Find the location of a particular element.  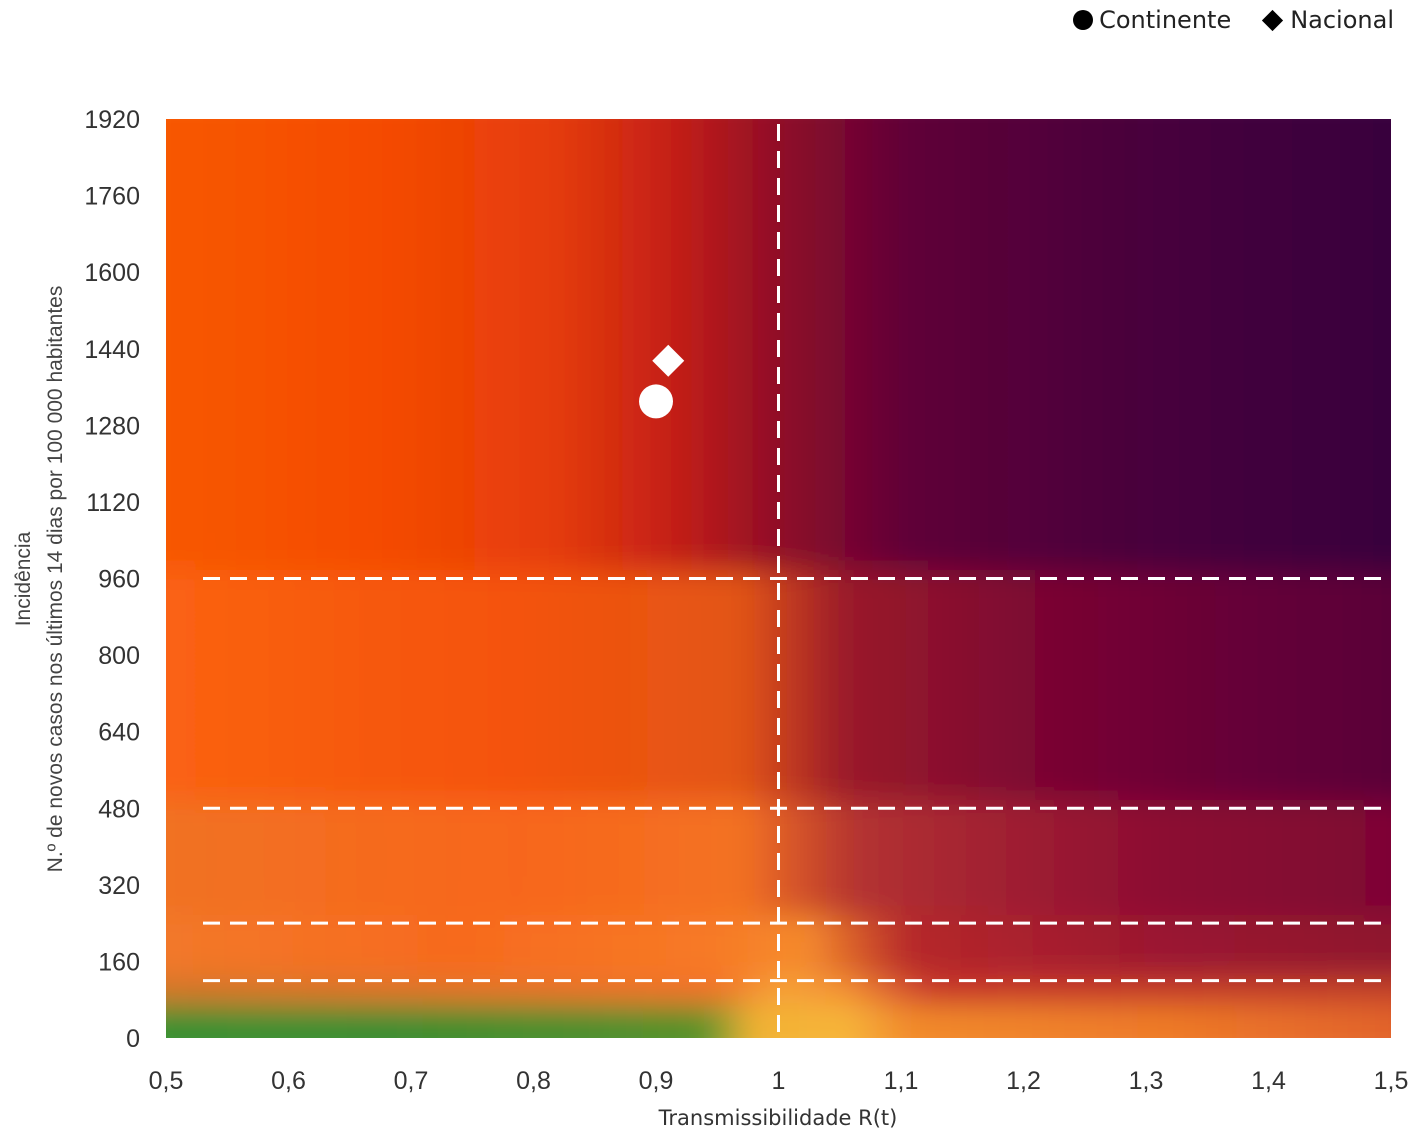

x-tick-label: 1,4 is located at coordinates (1268, 1081).